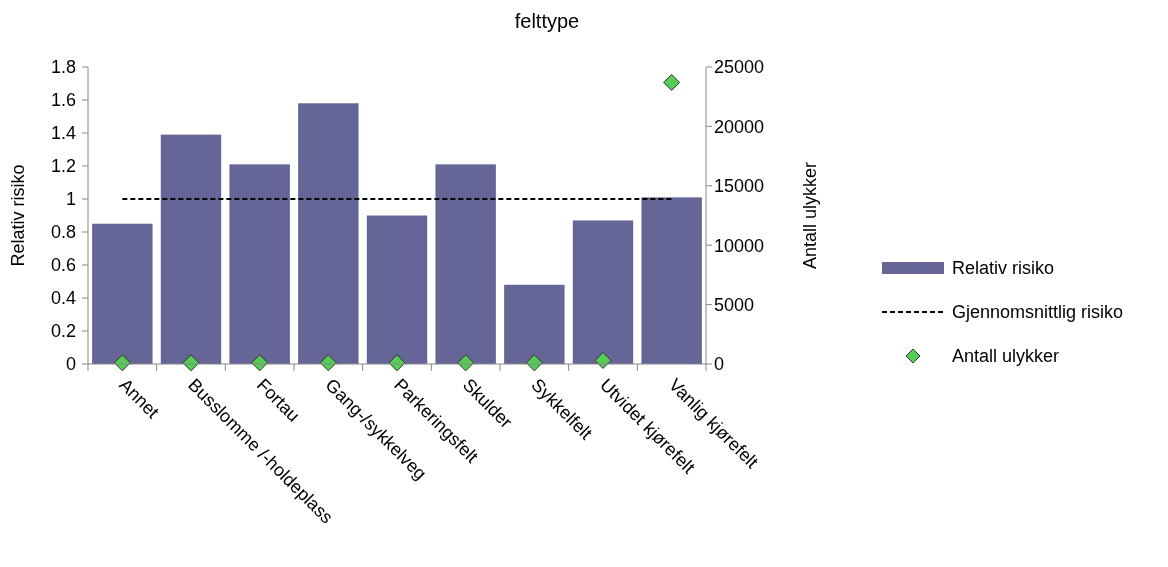 This screenshot has width=1168, height=567. What do you see at coordinates (63, 100) in the screenshot?
I see `y-tick-label: 1.6` at bounding box center [63, 100].